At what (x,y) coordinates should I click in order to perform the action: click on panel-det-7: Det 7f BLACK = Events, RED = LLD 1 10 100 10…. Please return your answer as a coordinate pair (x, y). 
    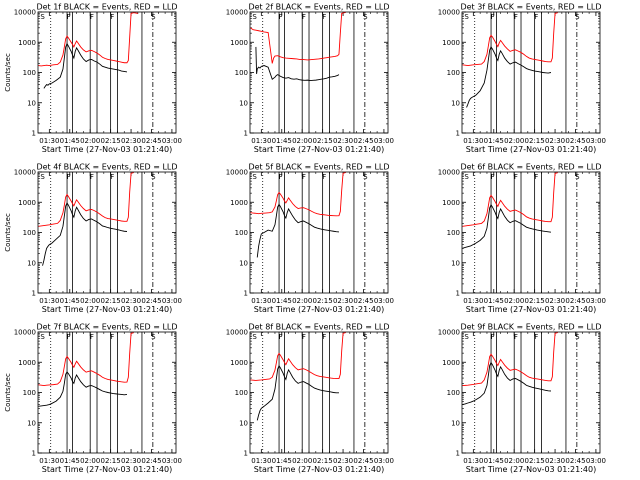
    Looking at the image, I should click on (93, 399).